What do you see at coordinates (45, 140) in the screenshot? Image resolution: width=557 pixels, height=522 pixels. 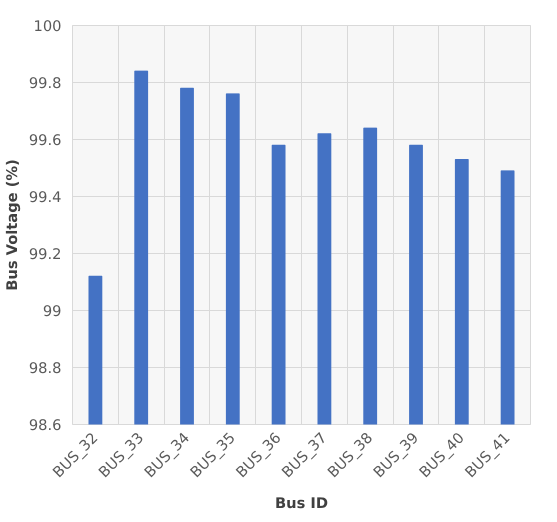 I see `y-tick-label: 99.6` at bounding box center [45, 140].